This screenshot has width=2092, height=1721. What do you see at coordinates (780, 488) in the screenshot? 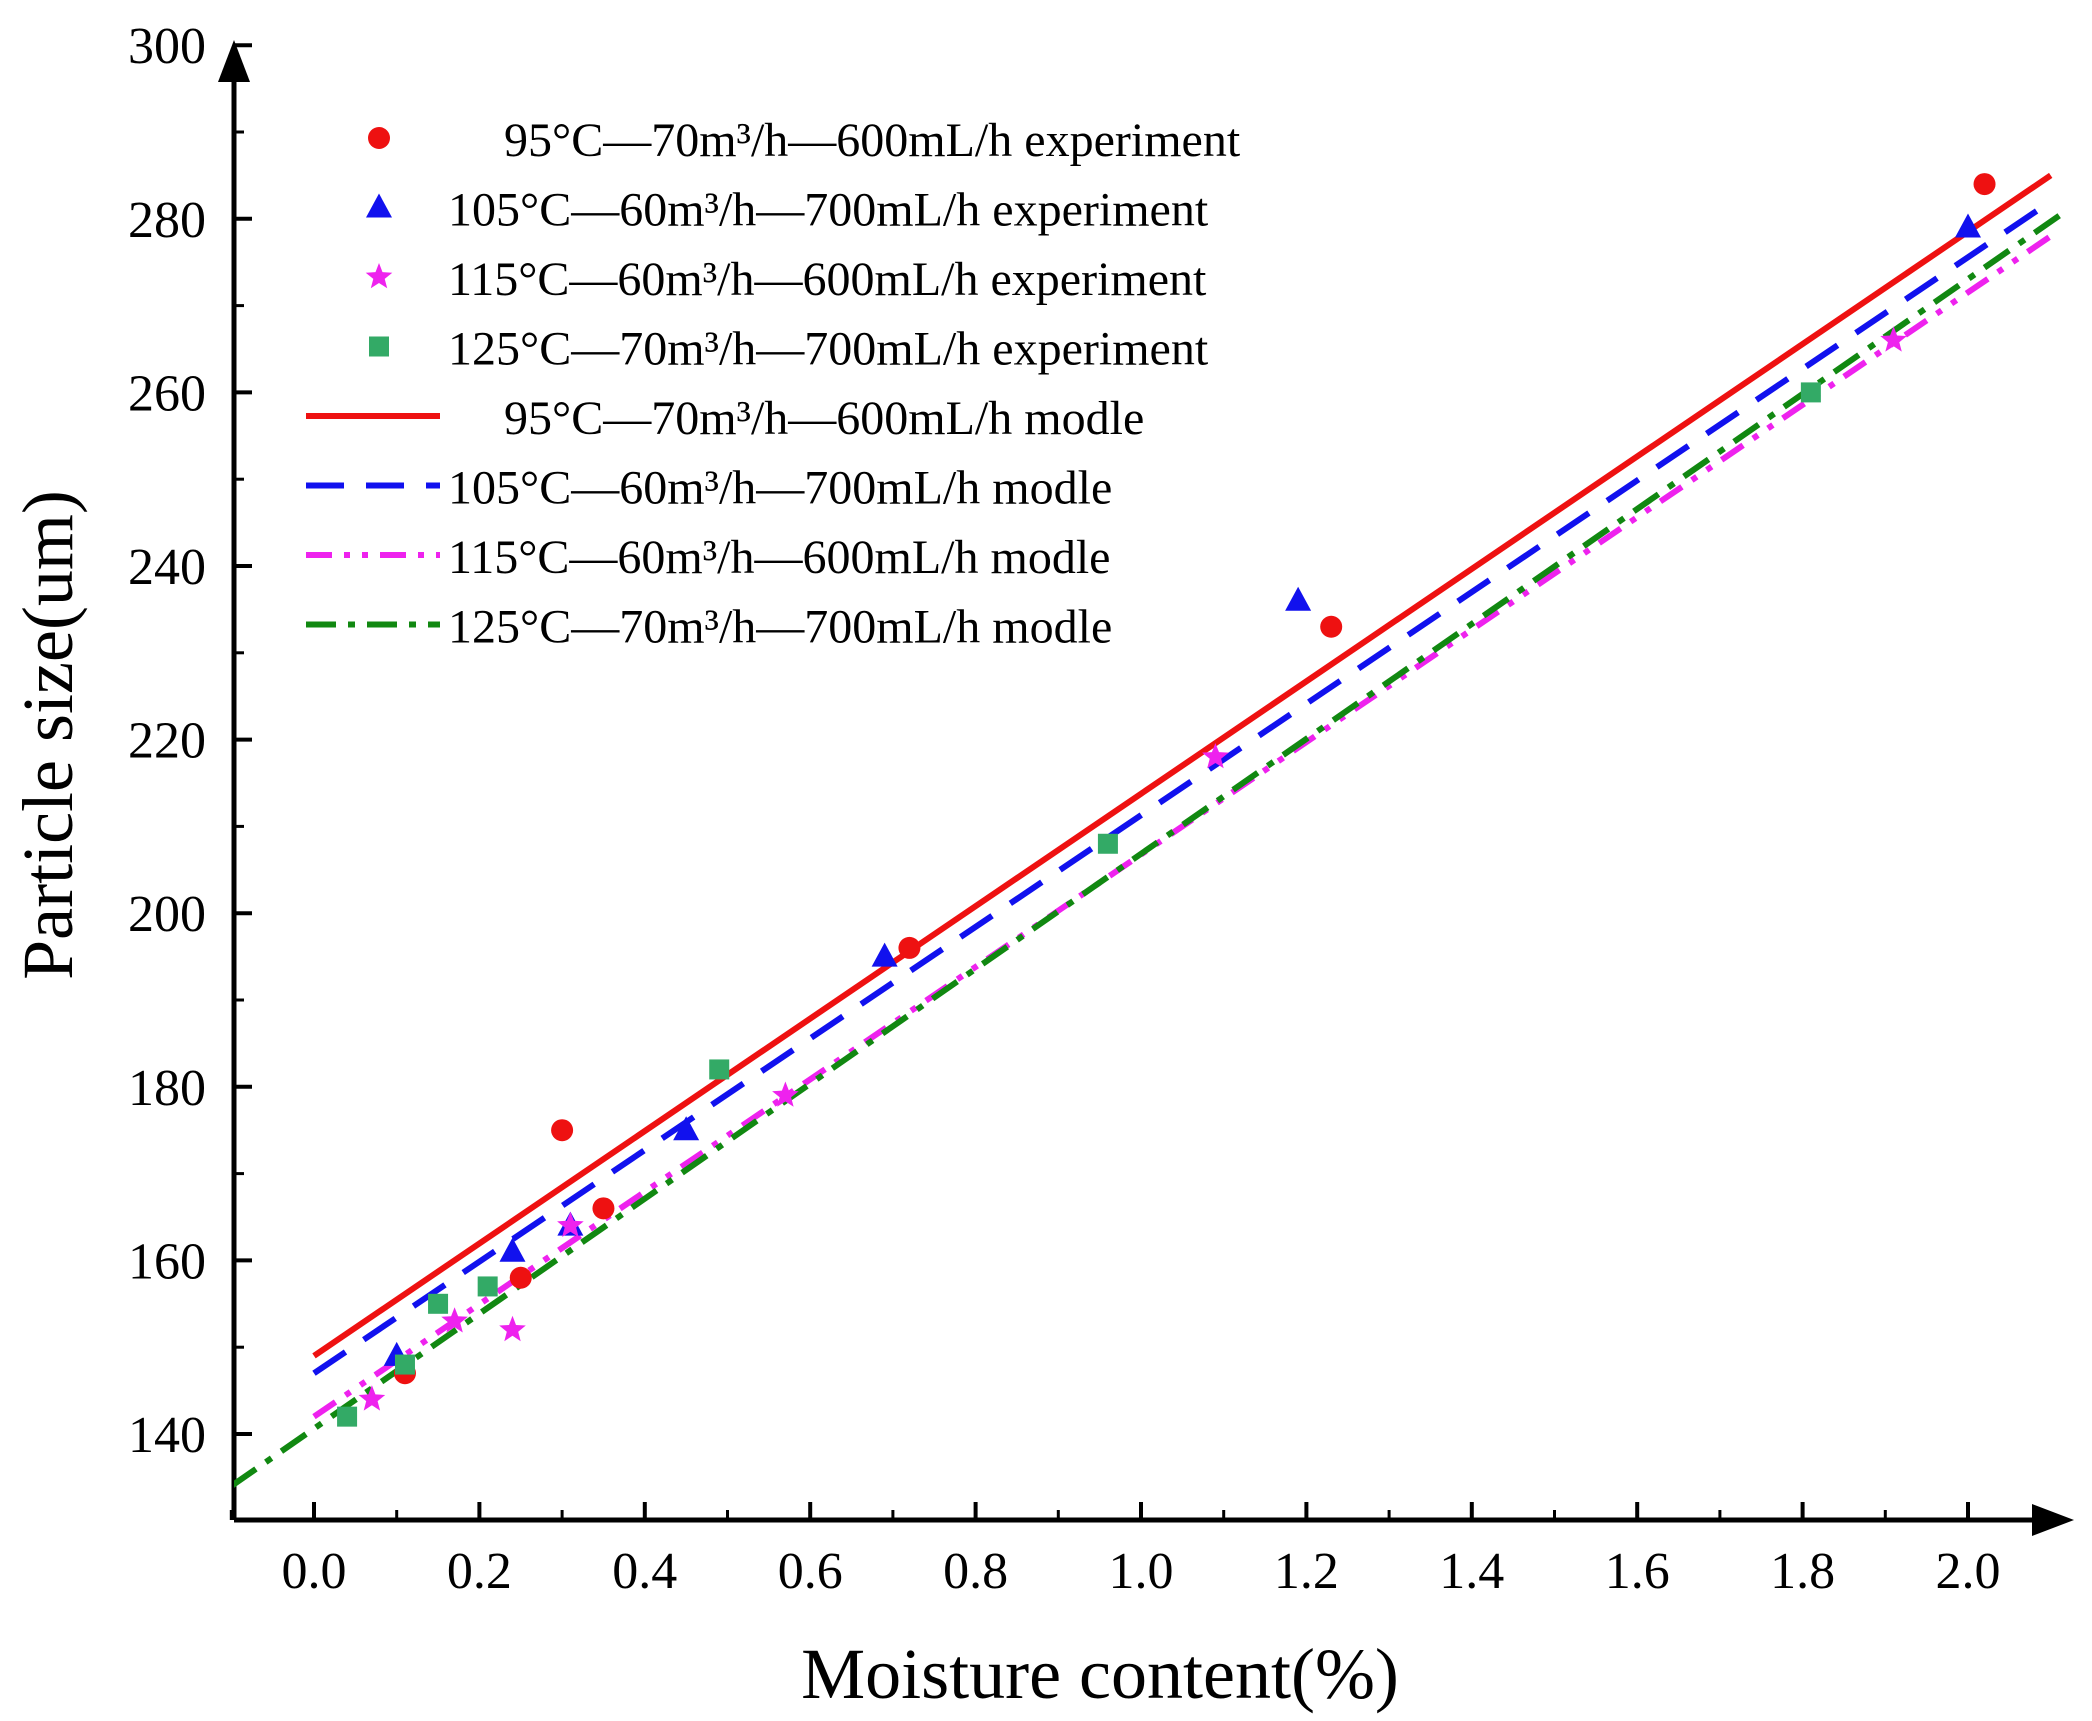
I see `legend-label-6: 105°C—60m³/h—700mL/h modle` at bounding box center [780, 488].